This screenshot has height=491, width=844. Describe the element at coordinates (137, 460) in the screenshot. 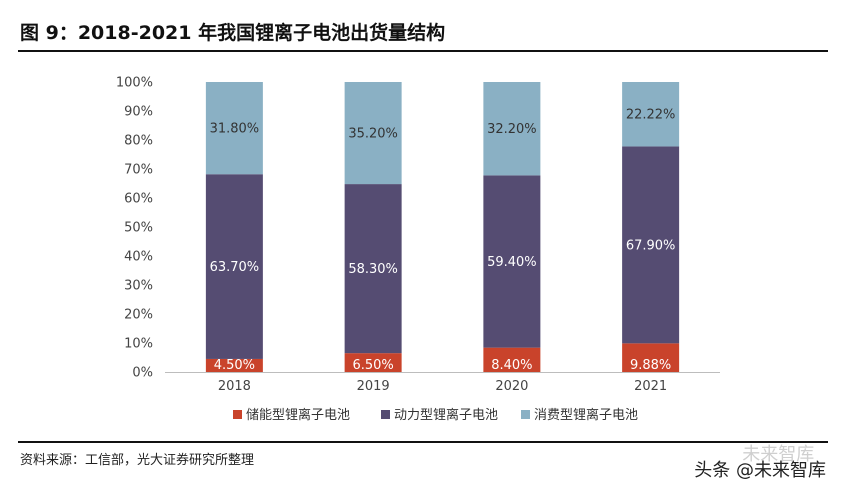

I see `source-note: 资料来源：工信部，光大证券研究所整理` at that location.